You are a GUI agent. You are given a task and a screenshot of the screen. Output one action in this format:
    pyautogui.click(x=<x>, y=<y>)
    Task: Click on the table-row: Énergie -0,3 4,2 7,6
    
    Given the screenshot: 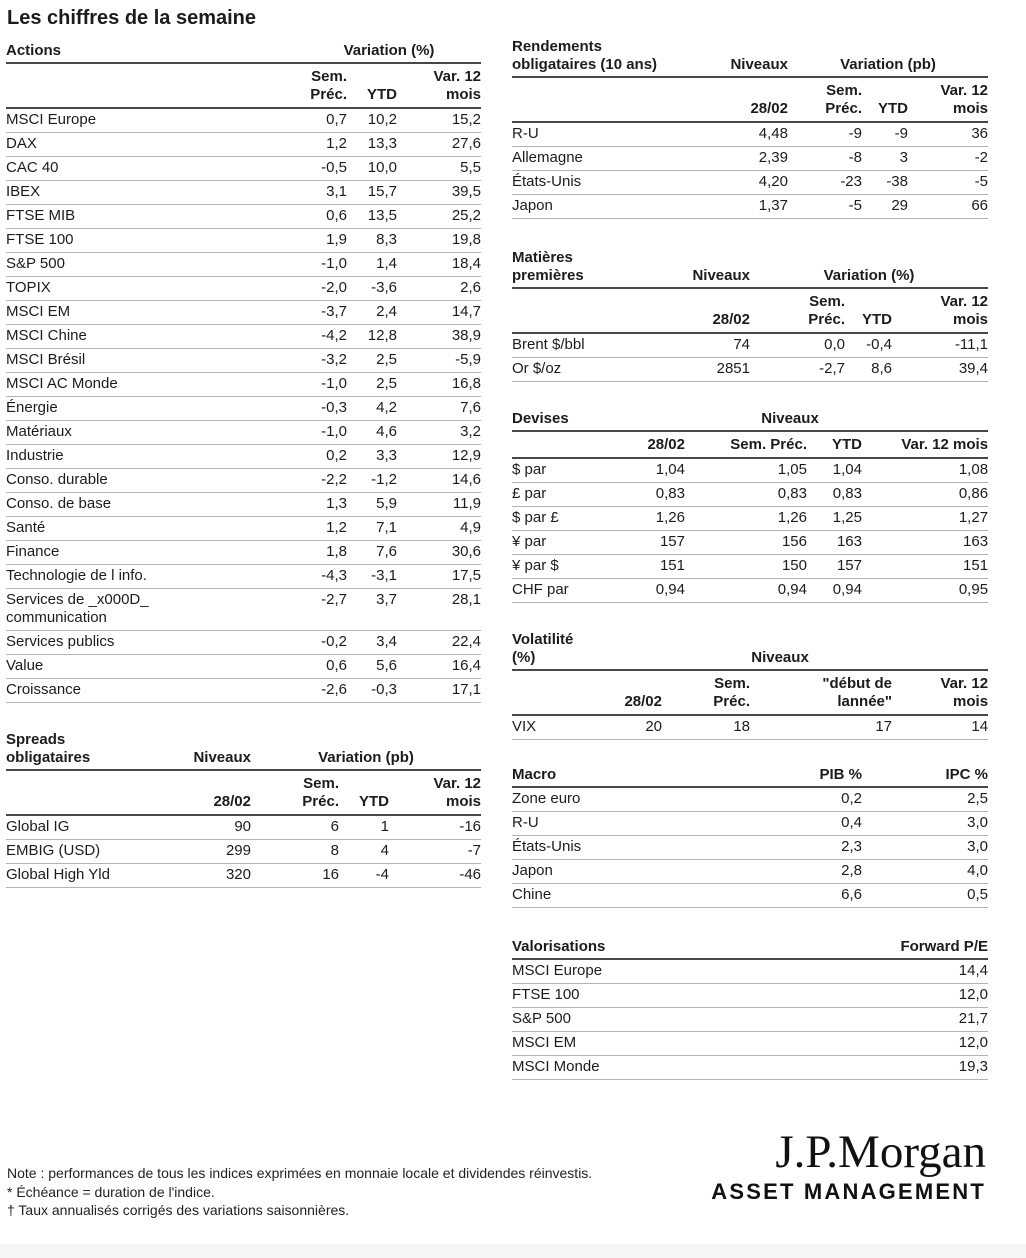 What is the action you would take?
    pyautogui.click(x=244, y=408)
    